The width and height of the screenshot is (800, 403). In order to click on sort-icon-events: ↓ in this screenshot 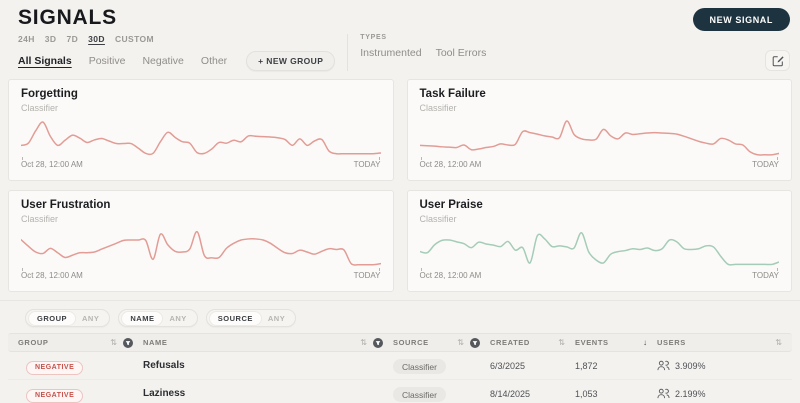, I will do `click(645, 342)`.